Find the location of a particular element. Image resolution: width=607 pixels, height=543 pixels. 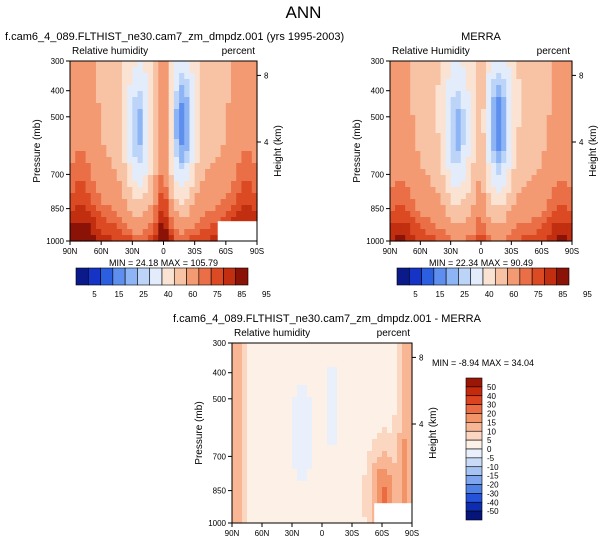

panel-stats: MIN = 24.18 MAX = 105.79 is located at coordinates (163, 263).